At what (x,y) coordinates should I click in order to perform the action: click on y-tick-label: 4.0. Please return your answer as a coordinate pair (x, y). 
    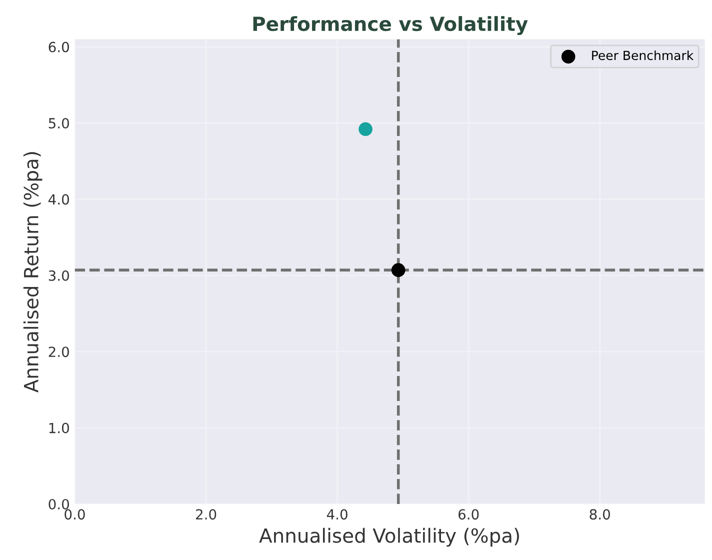
    Looking at the image, I should click on (58, 199).